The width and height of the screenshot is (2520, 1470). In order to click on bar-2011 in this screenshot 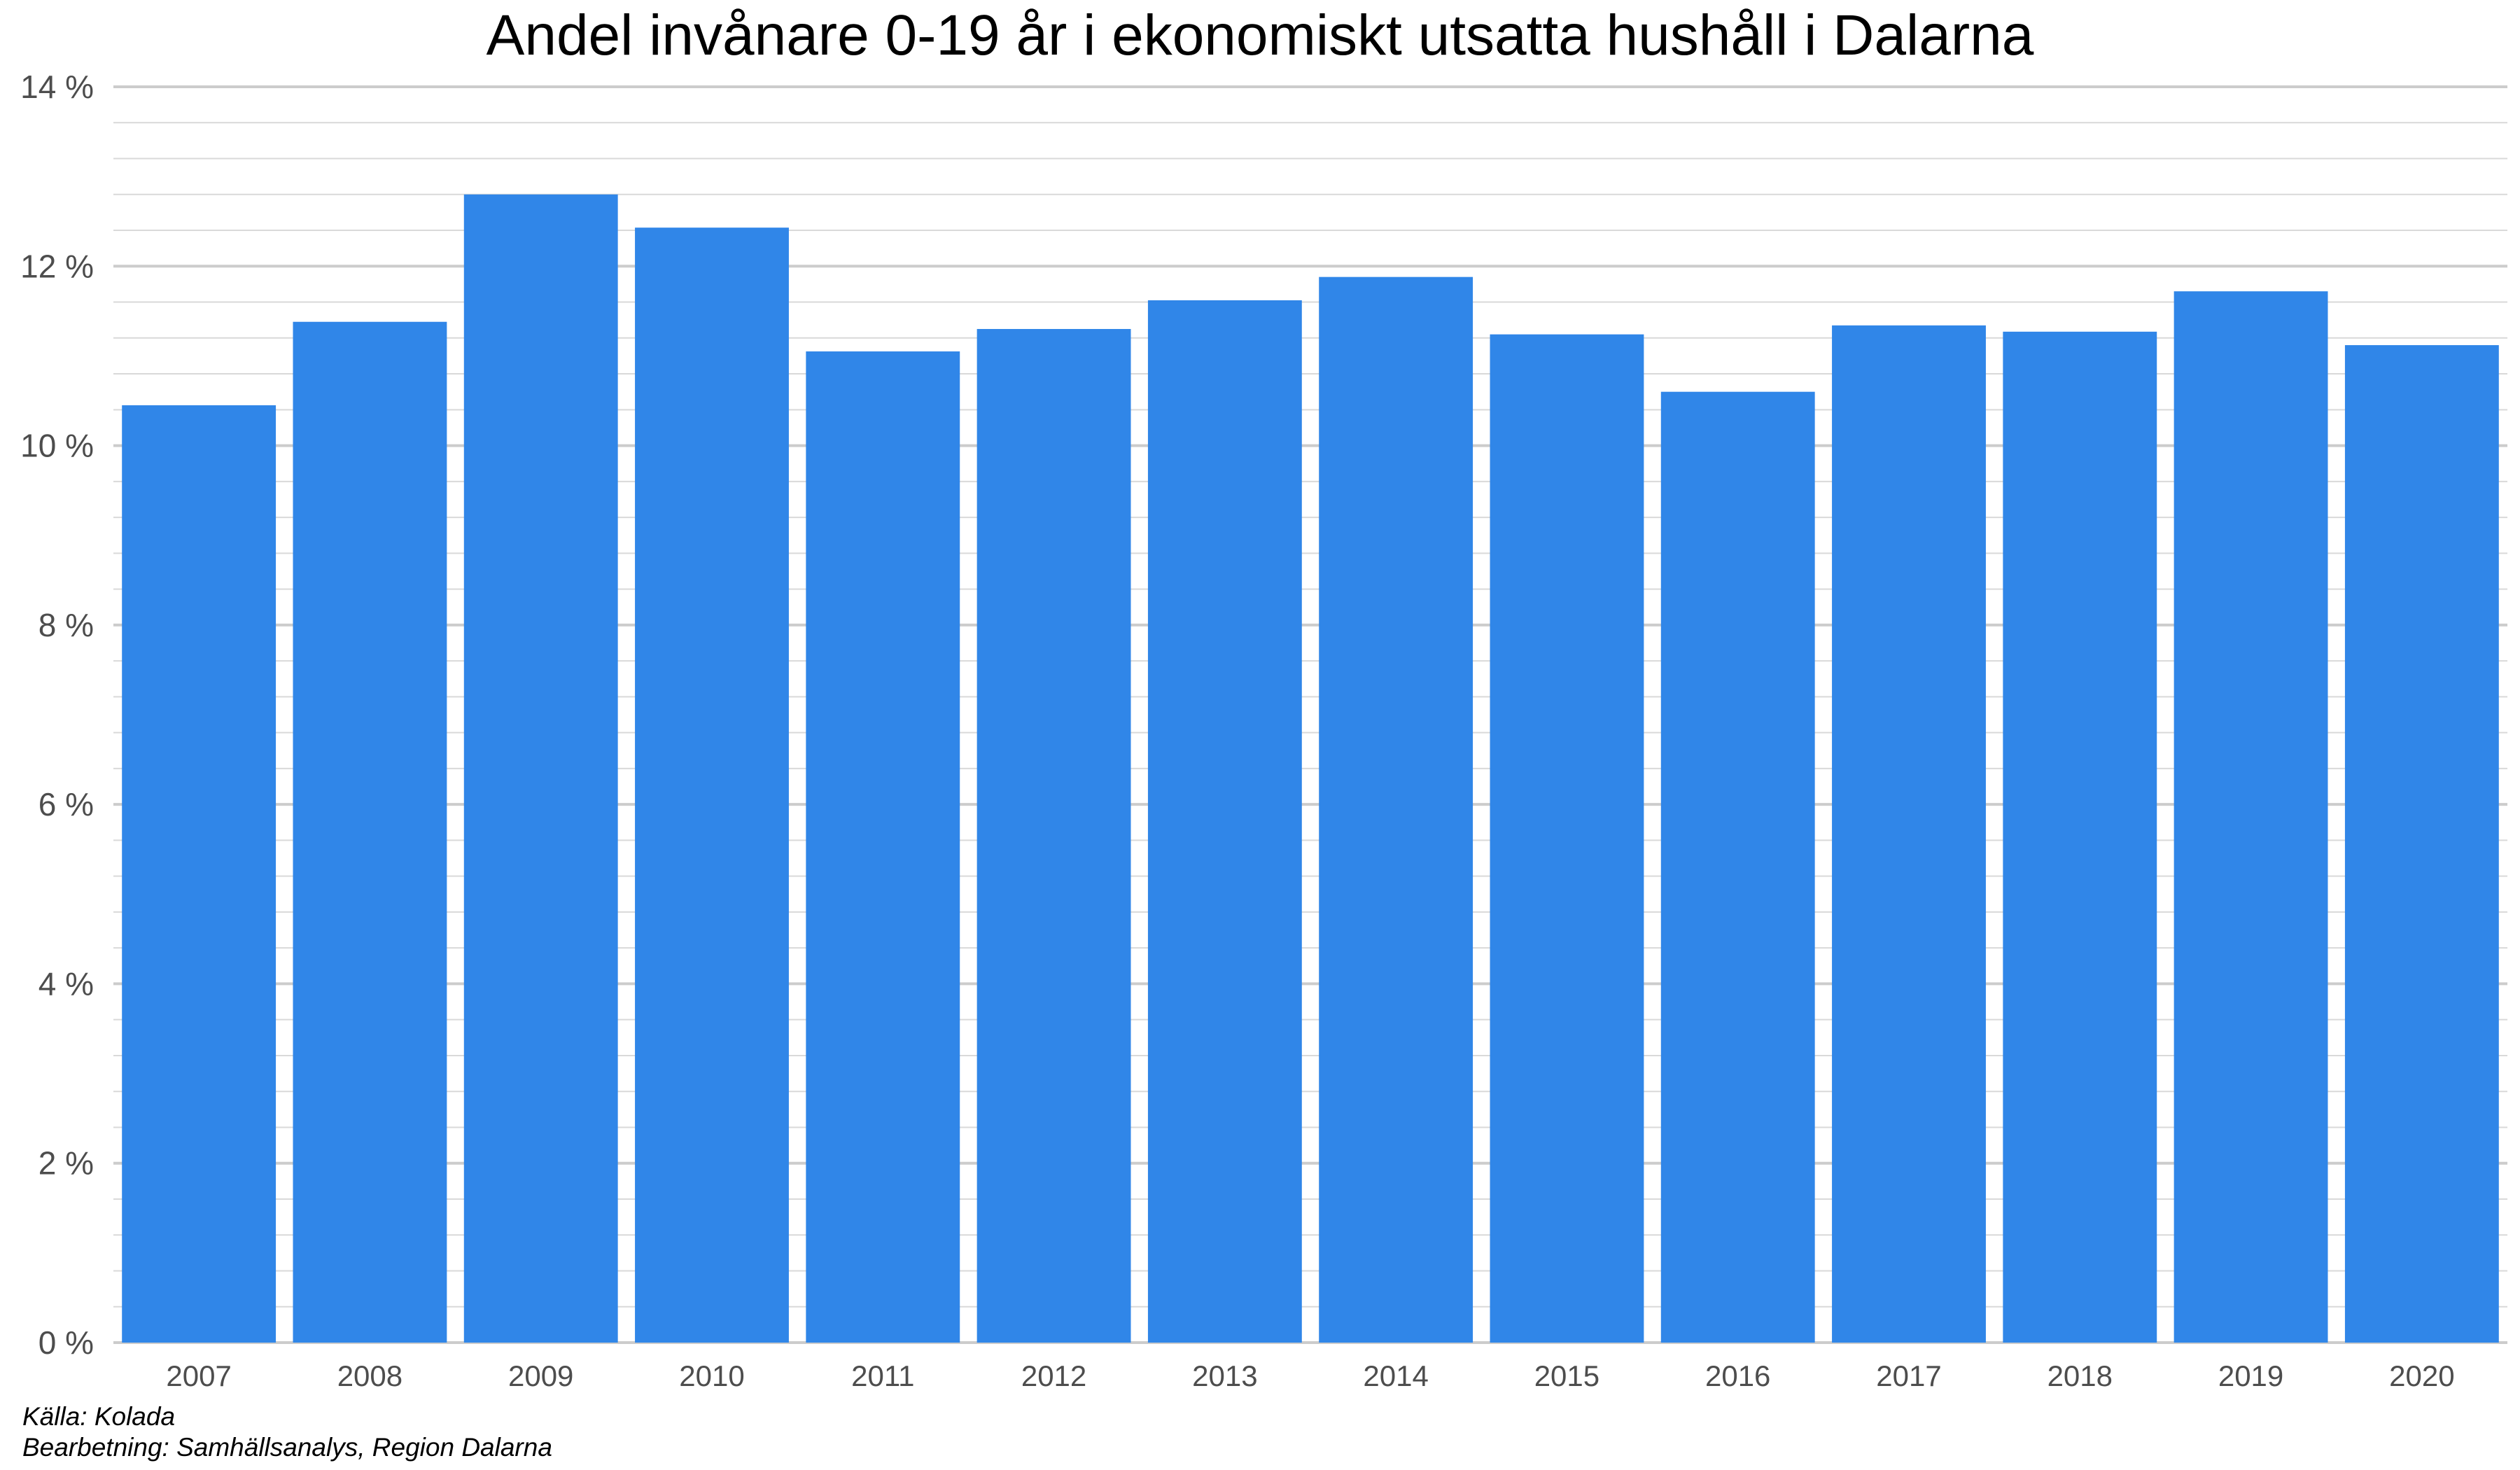, I will do `click(883, 847)`.